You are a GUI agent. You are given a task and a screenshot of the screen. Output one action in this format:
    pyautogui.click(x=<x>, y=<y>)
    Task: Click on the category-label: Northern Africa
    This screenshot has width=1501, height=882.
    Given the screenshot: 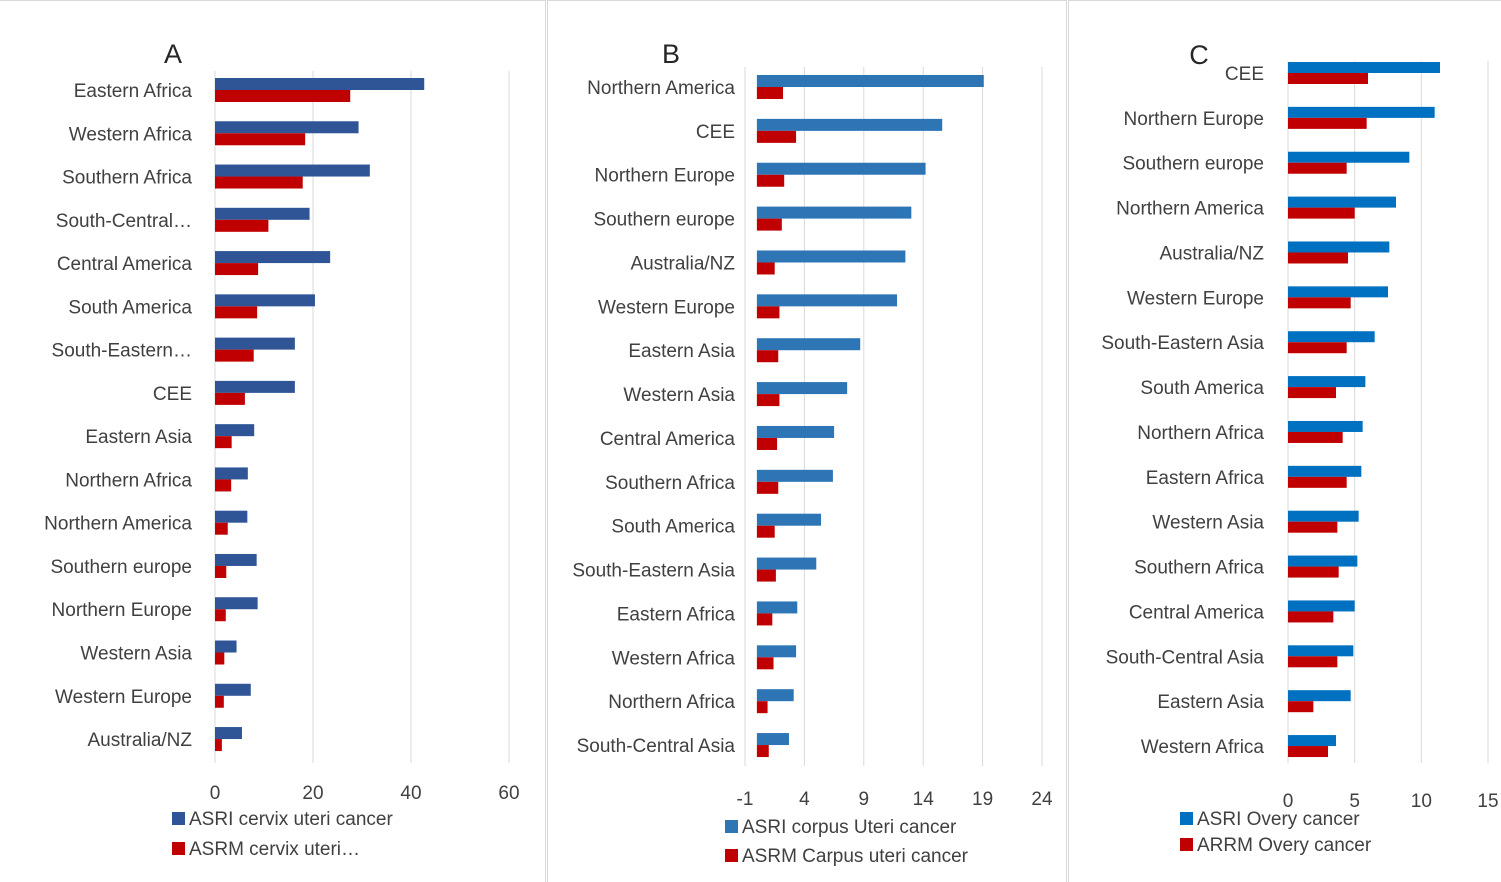 What is the action you would take?
    pyautogui.click(x=671, y=702)
    